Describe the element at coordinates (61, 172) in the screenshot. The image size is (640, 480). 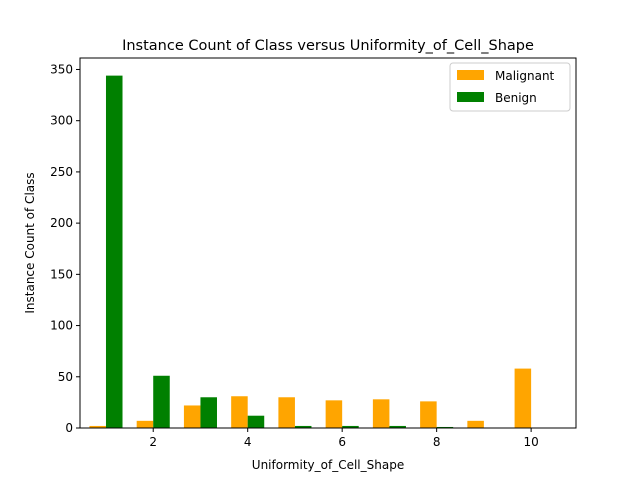
I see `y-tick-label: 250` at that location.